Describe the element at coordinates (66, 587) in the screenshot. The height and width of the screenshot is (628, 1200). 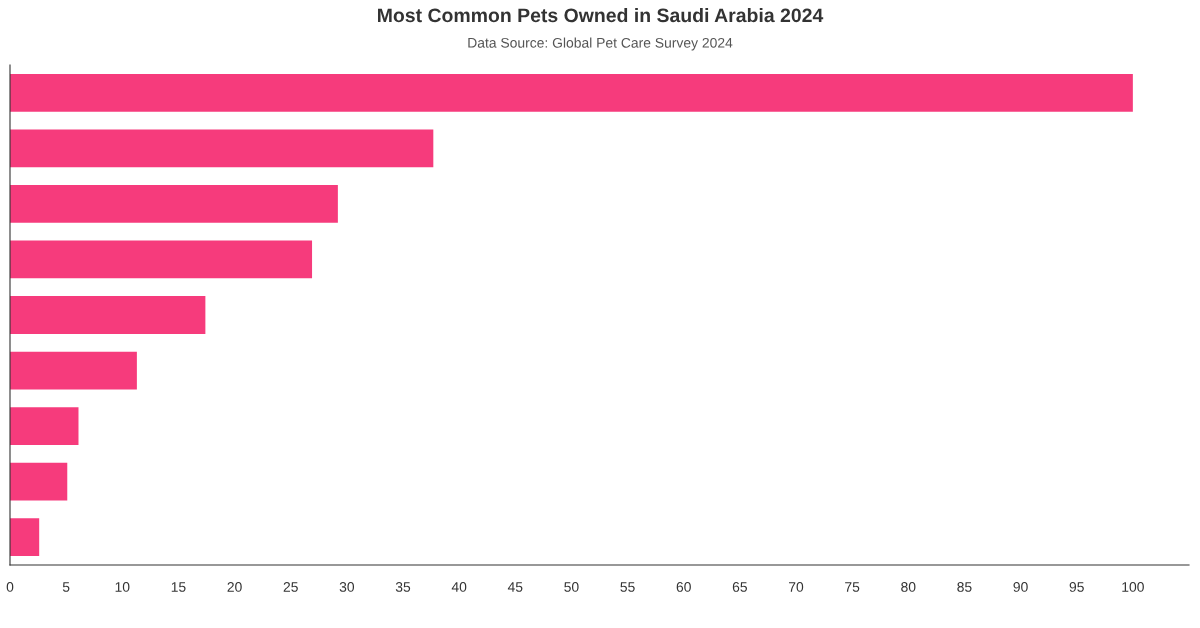
I see `x-tick-label: 5` at that location.